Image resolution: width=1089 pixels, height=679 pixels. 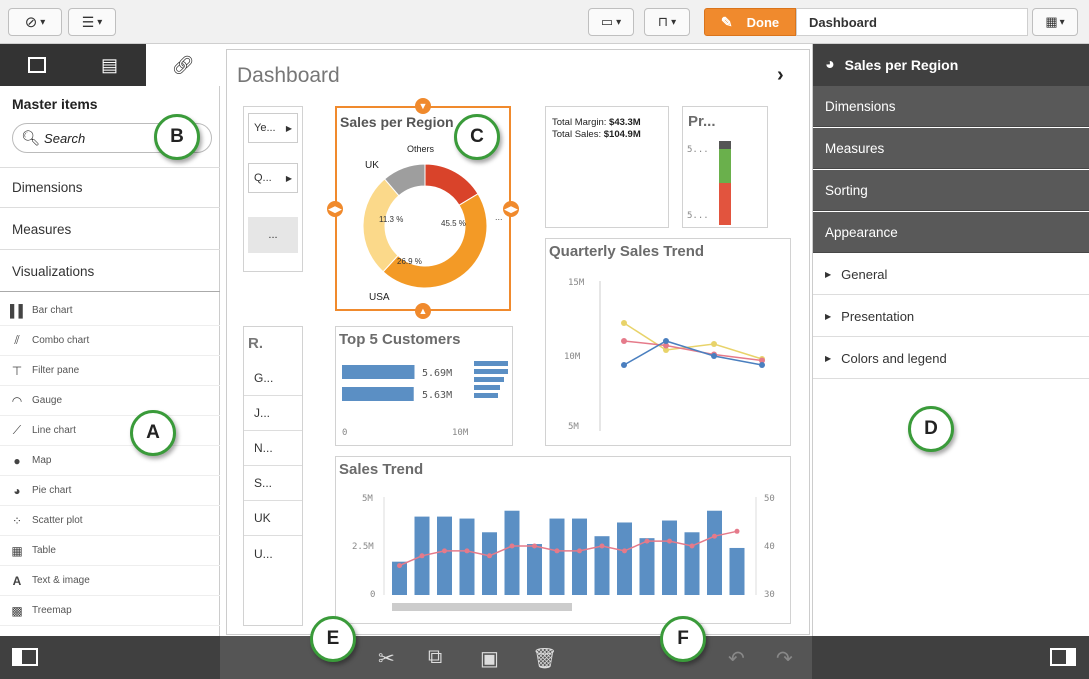 I want to click on section-measures: Measures, so click(x=110, y=229).